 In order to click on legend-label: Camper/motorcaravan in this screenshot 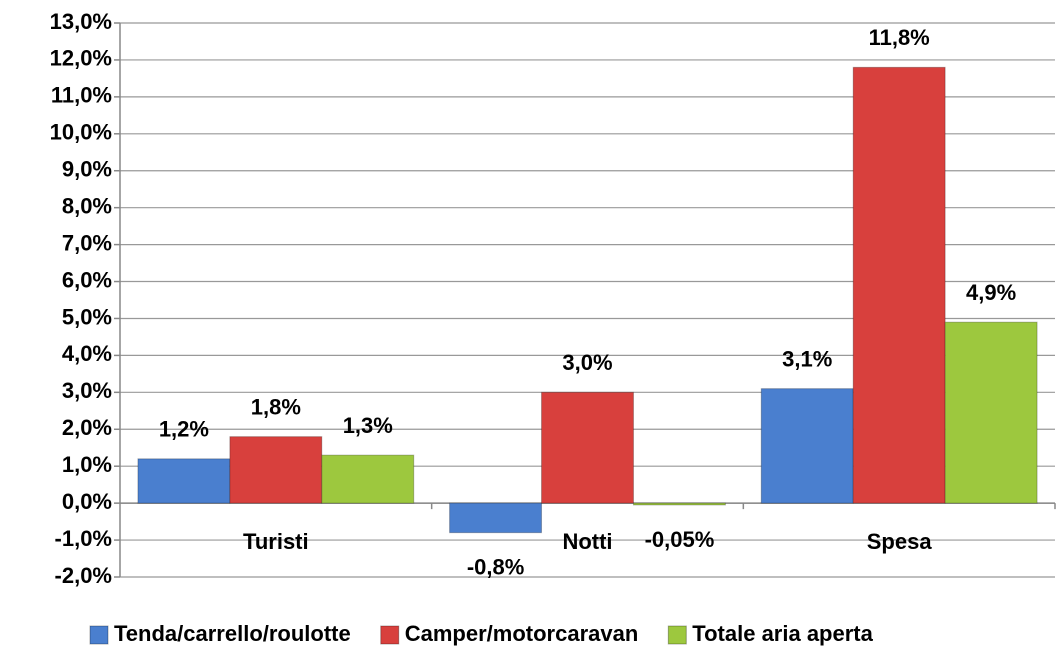, I will do `click(522, 633)`.